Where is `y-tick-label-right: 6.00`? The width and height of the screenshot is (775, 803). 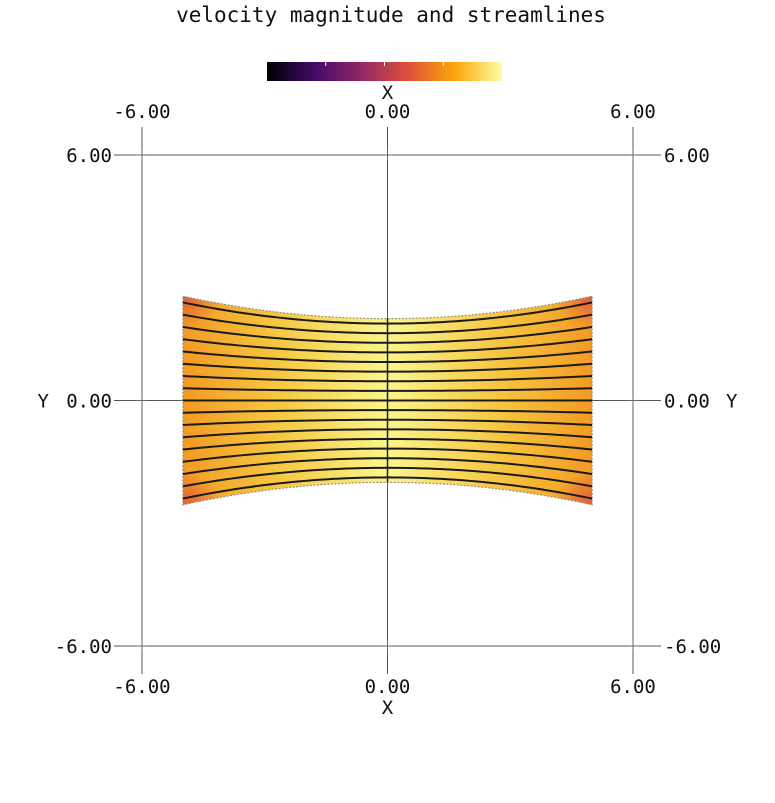
y-tick-label-right: 6.00 is located at coordinates (687, 156).